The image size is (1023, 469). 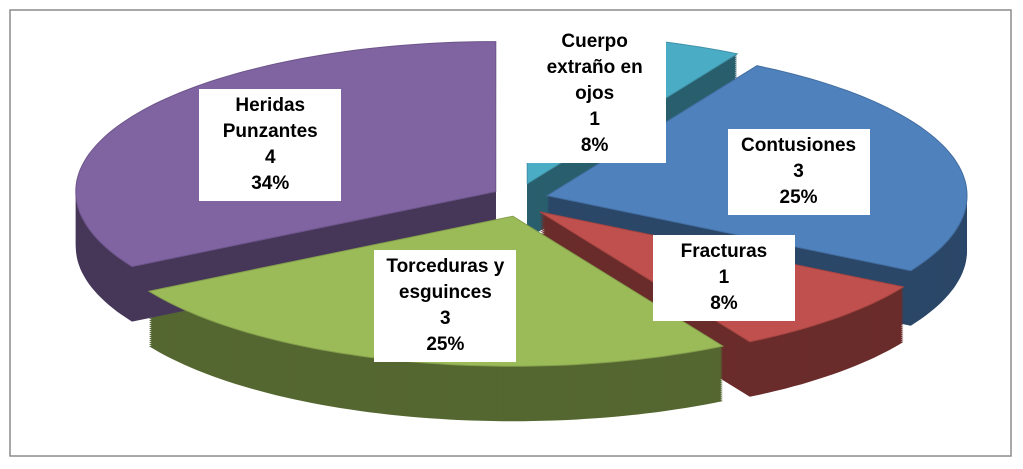 What do you see at coordinates (270, 119) in the screenshot?
I see `label-category: Heridas Punzantes` at bounding box center [270, 119].